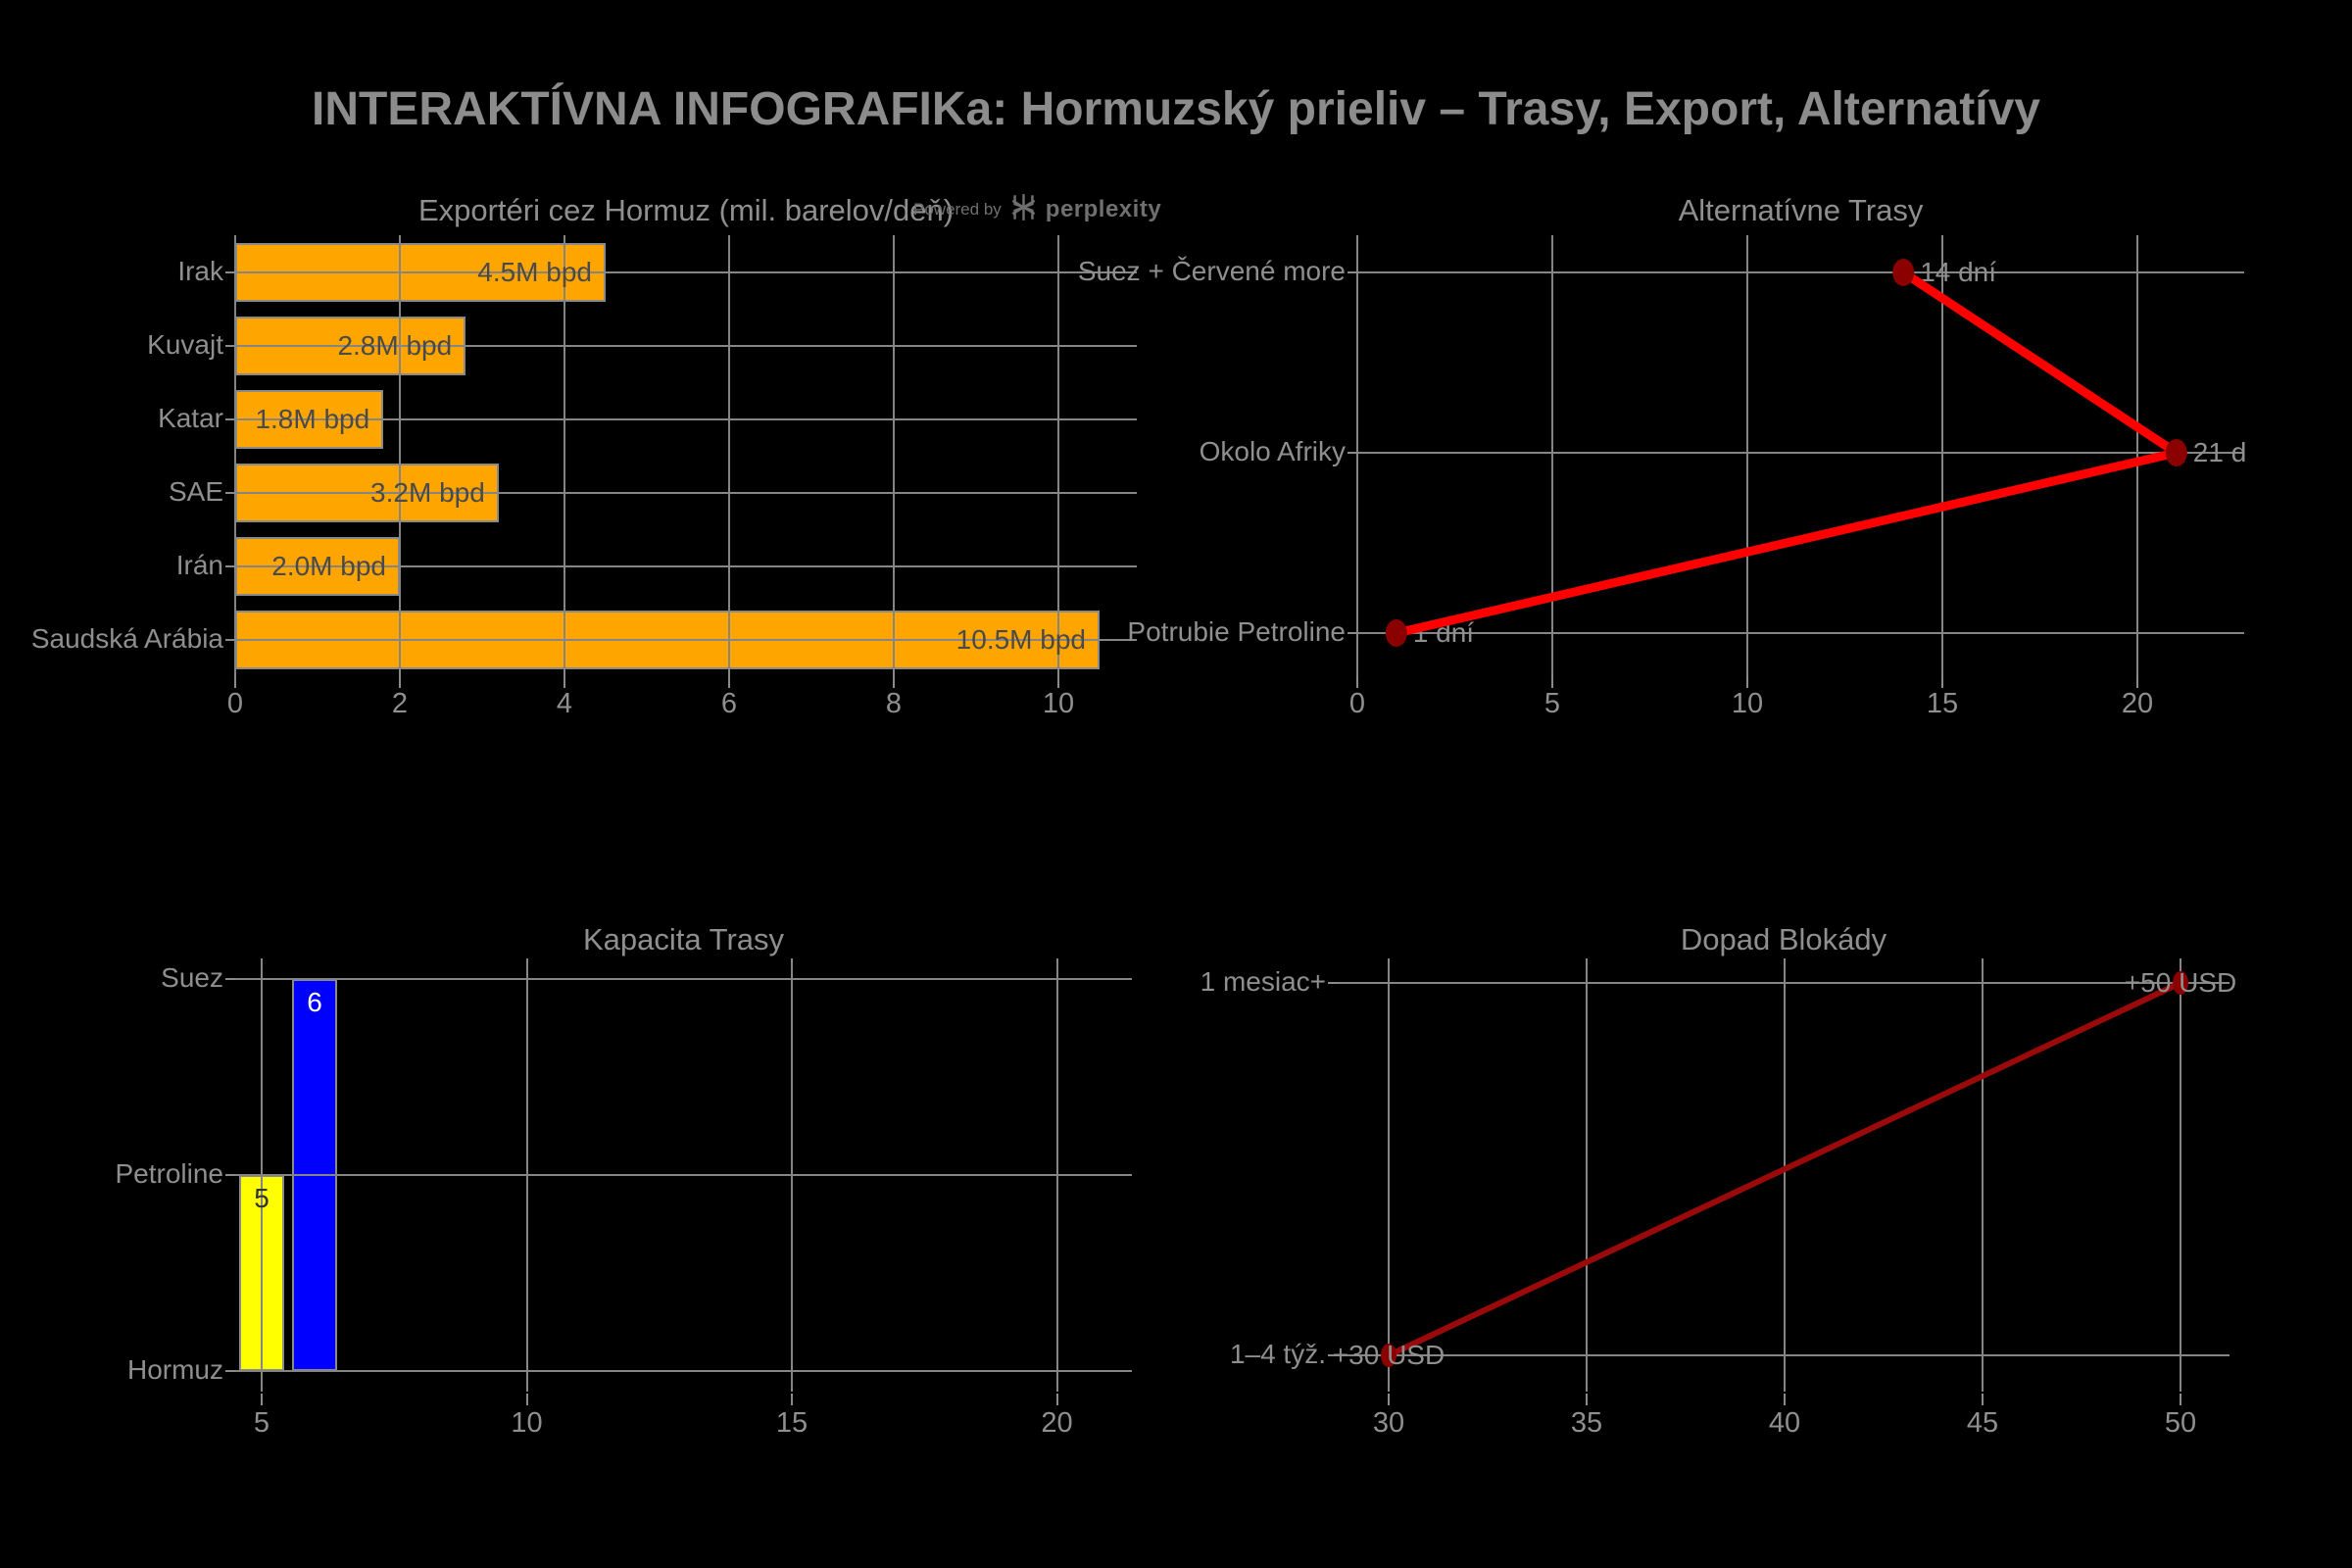 The height and width of the screenshot is (1568, 2352). I want to click on category-label: Okolo Afriky, so click(1272, 451).